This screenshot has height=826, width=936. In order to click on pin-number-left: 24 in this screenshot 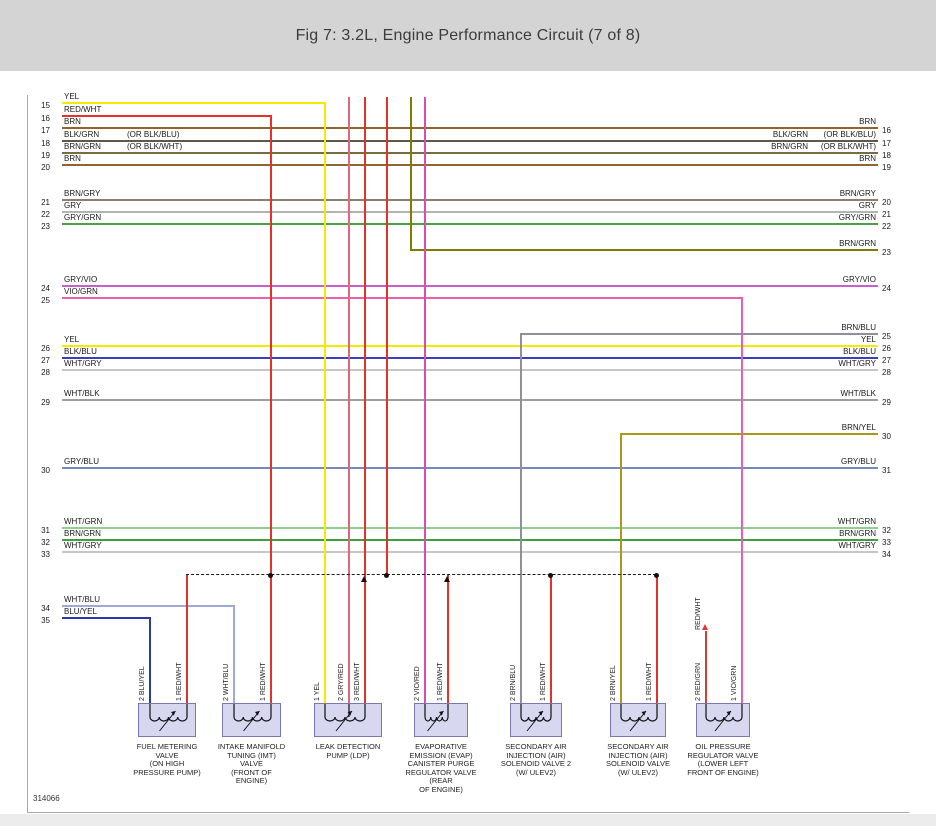, I will do `click(45, 288)`.